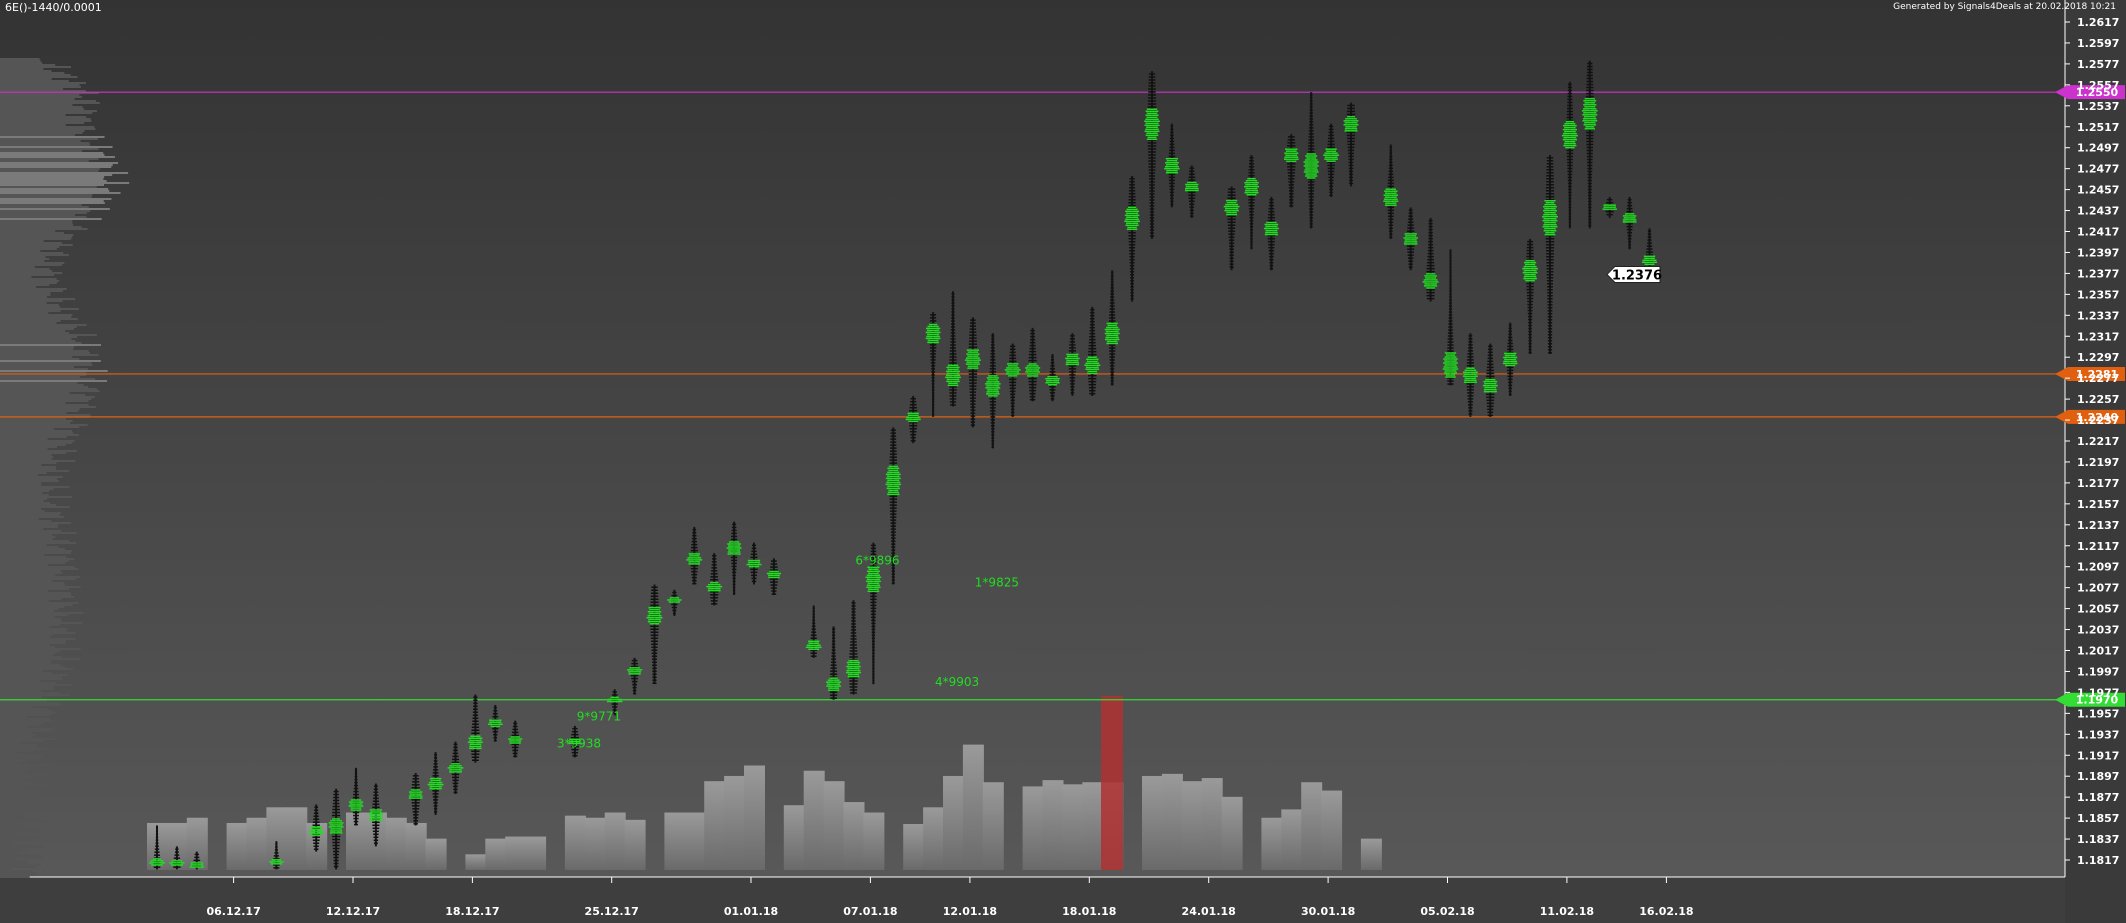 The image size is (2126, 923). I want to click on price-tick-label: 1.1877, so click(2098, 797).